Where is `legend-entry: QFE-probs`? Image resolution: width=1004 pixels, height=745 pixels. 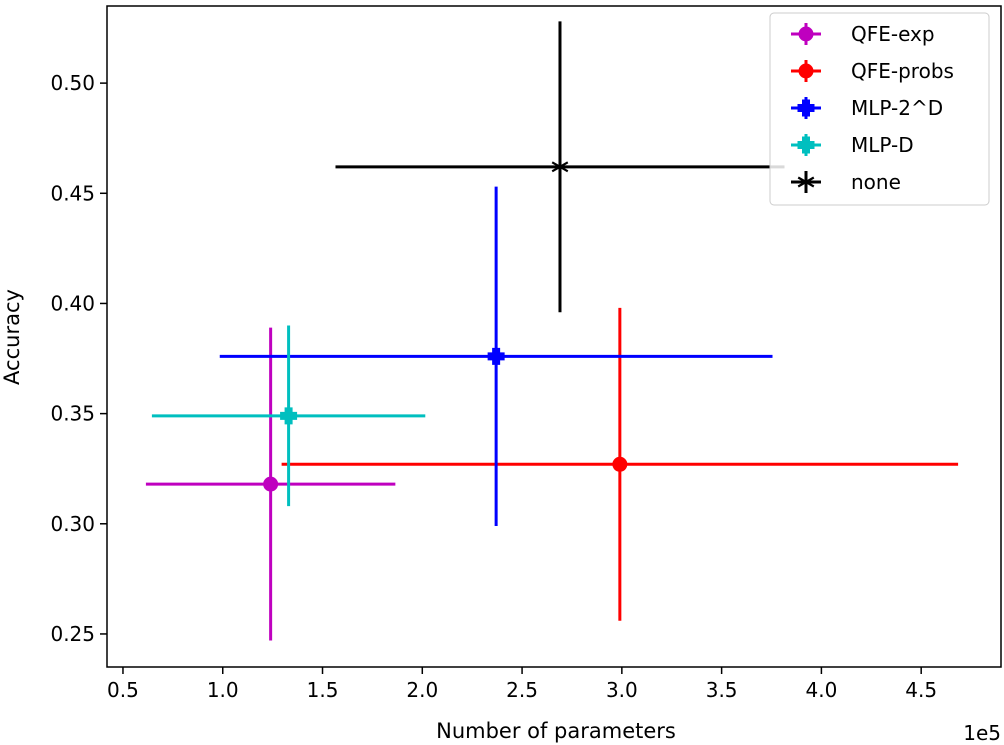
legend-entry: QFE-probs is located at coordinates (872, 71).